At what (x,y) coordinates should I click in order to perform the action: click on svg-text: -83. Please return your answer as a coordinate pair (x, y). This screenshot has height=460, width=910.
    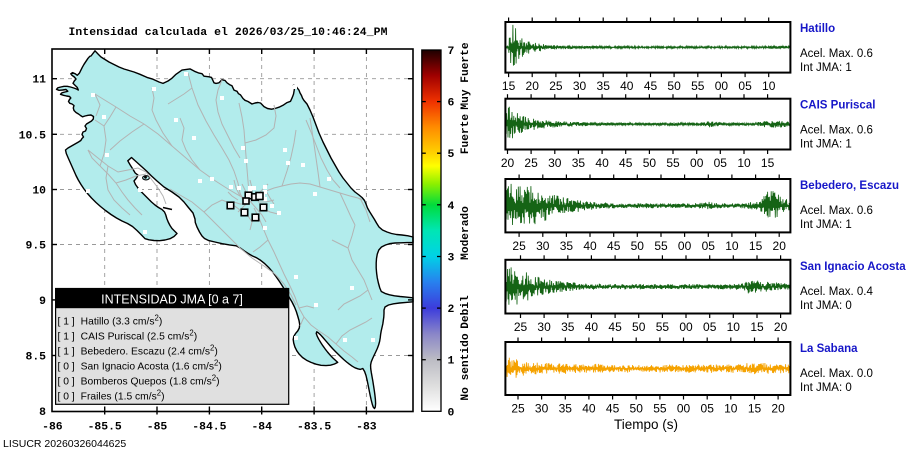
    Looking at the image, I should click on (366, 428).